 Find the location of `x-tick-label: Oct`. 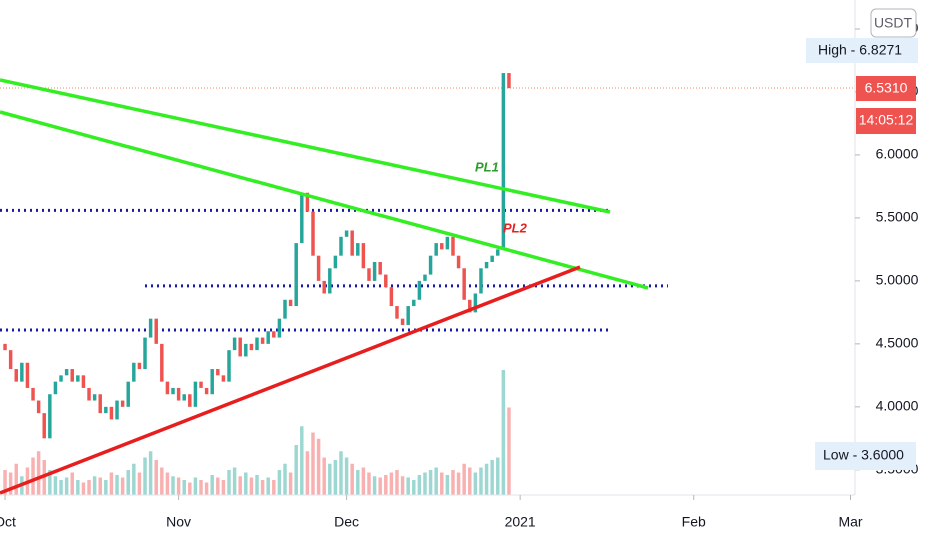

x-tick-label: Oct is located at coordinates (8, 522).